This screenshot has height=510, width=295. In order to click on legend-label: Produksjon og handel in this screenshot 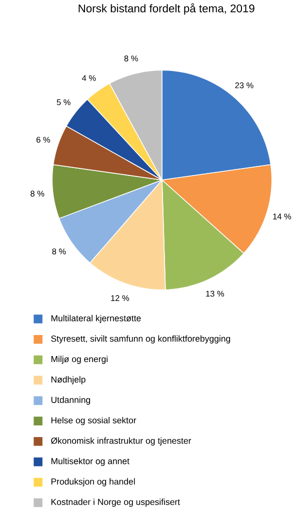, I will do `click(93, 482)`.